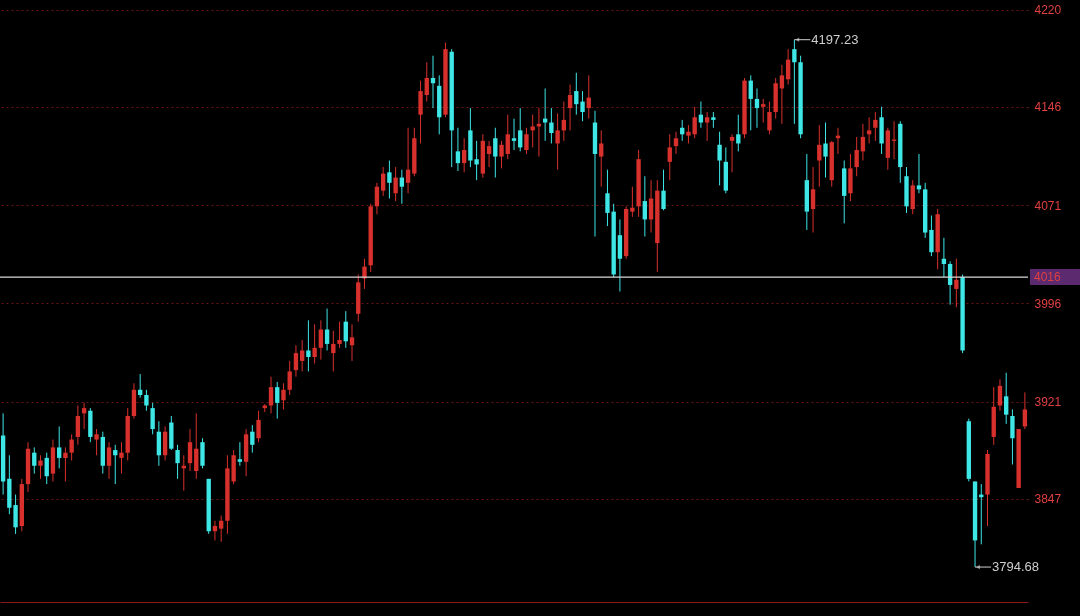  Describe the element at coordinates (1048, 107) in the screenshot. I see `y-tick-label: 4146` at that location.